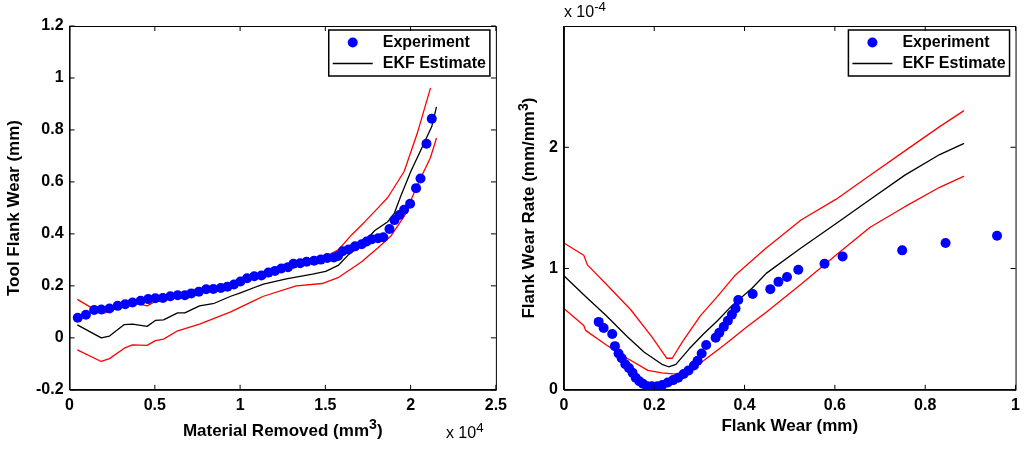  I want to click on y-tick-label: 0.2, so click(52, 285).